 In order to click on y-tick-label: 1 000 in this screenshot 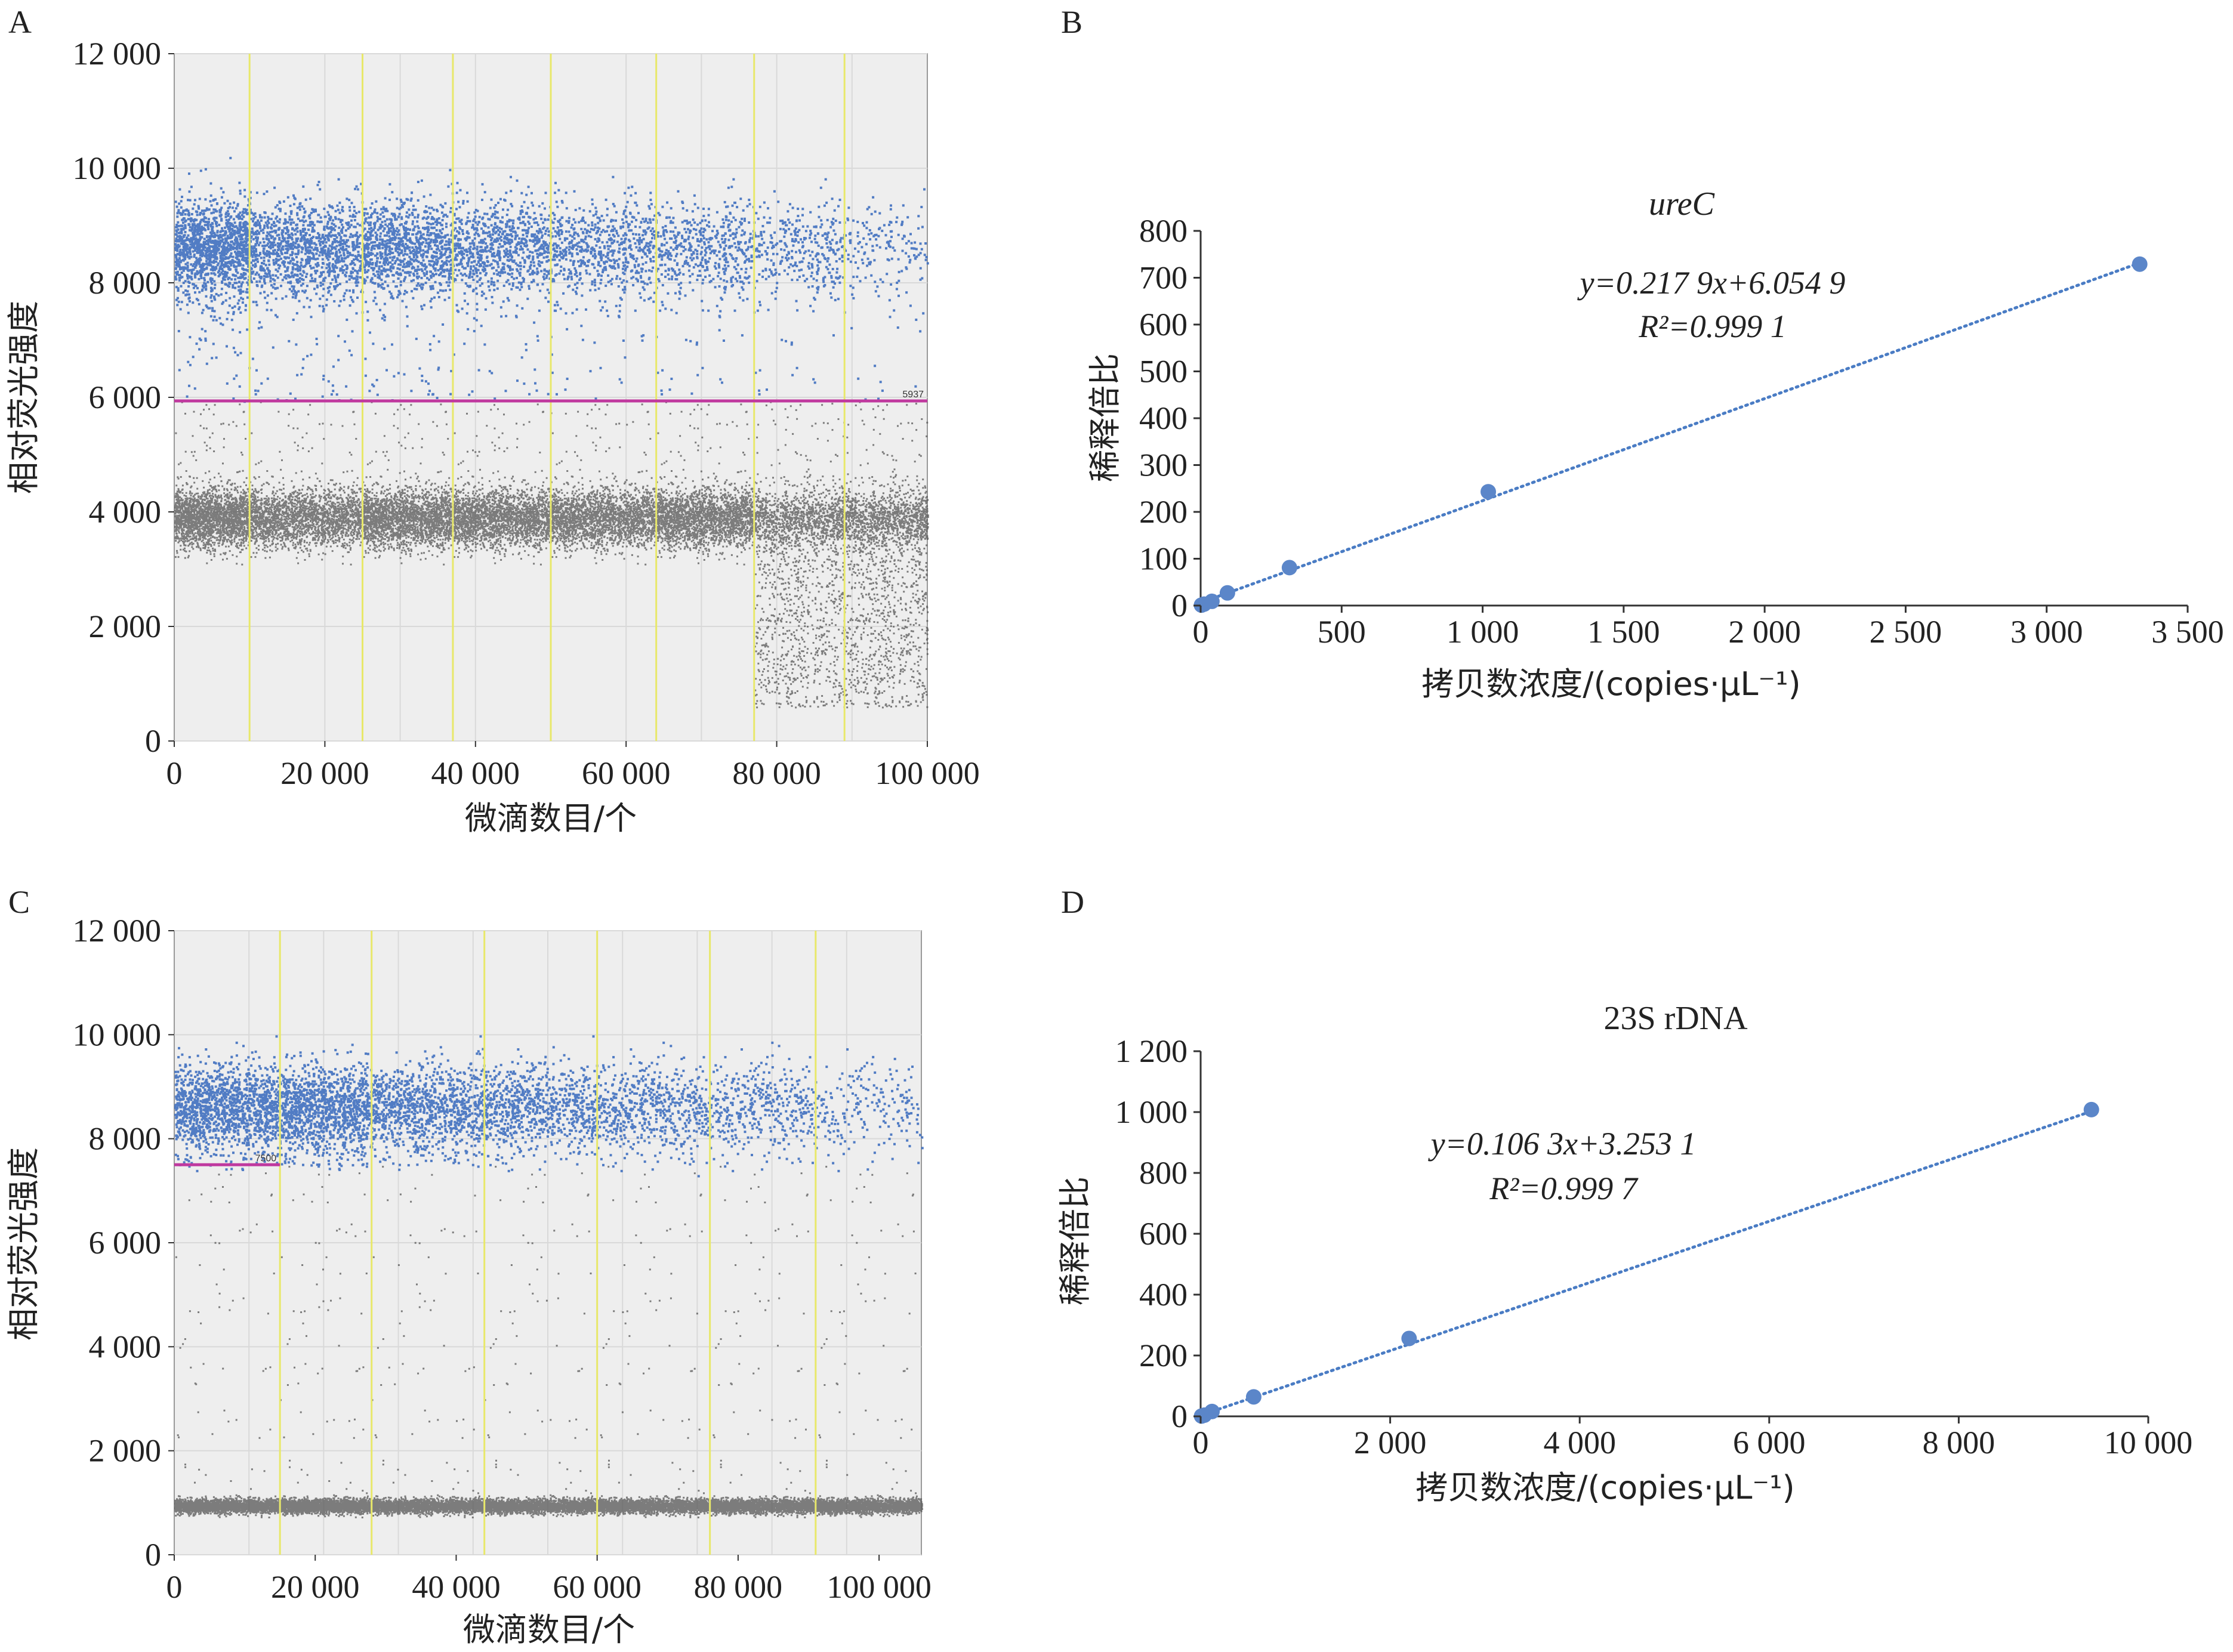, I will do `click(1151, 1112)`.